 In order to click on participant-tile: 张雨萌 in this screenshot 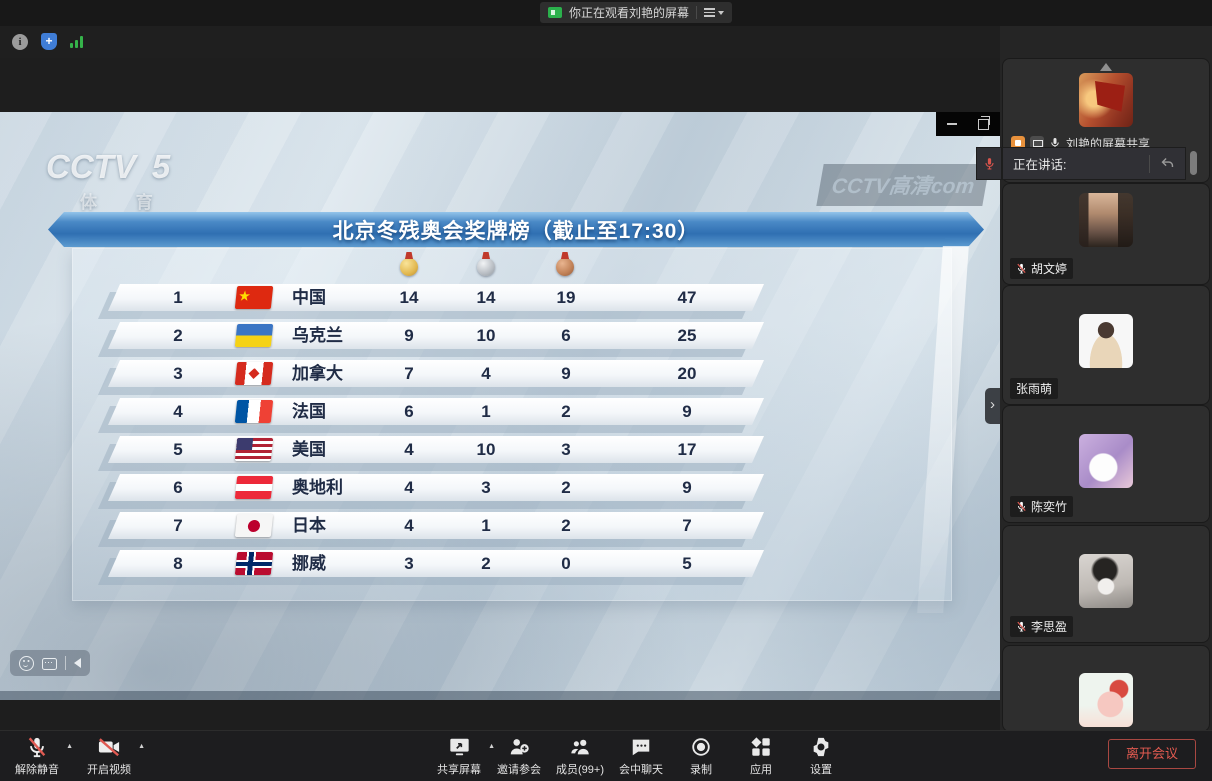, I will do `click(1106, 345)`.